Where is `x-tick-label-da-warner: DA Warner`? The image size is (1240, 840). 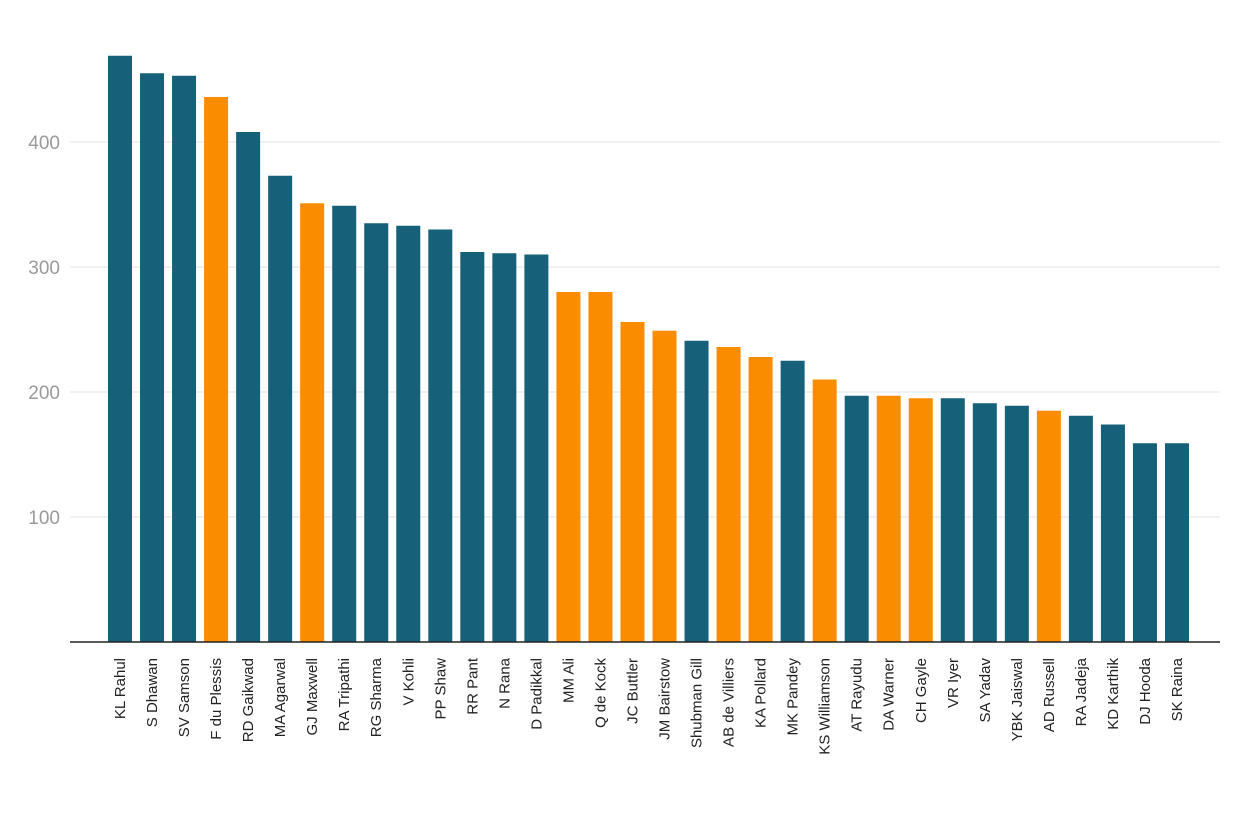
x-tick-label-da-warner: DA Warner is located at coordinates (889, 694).